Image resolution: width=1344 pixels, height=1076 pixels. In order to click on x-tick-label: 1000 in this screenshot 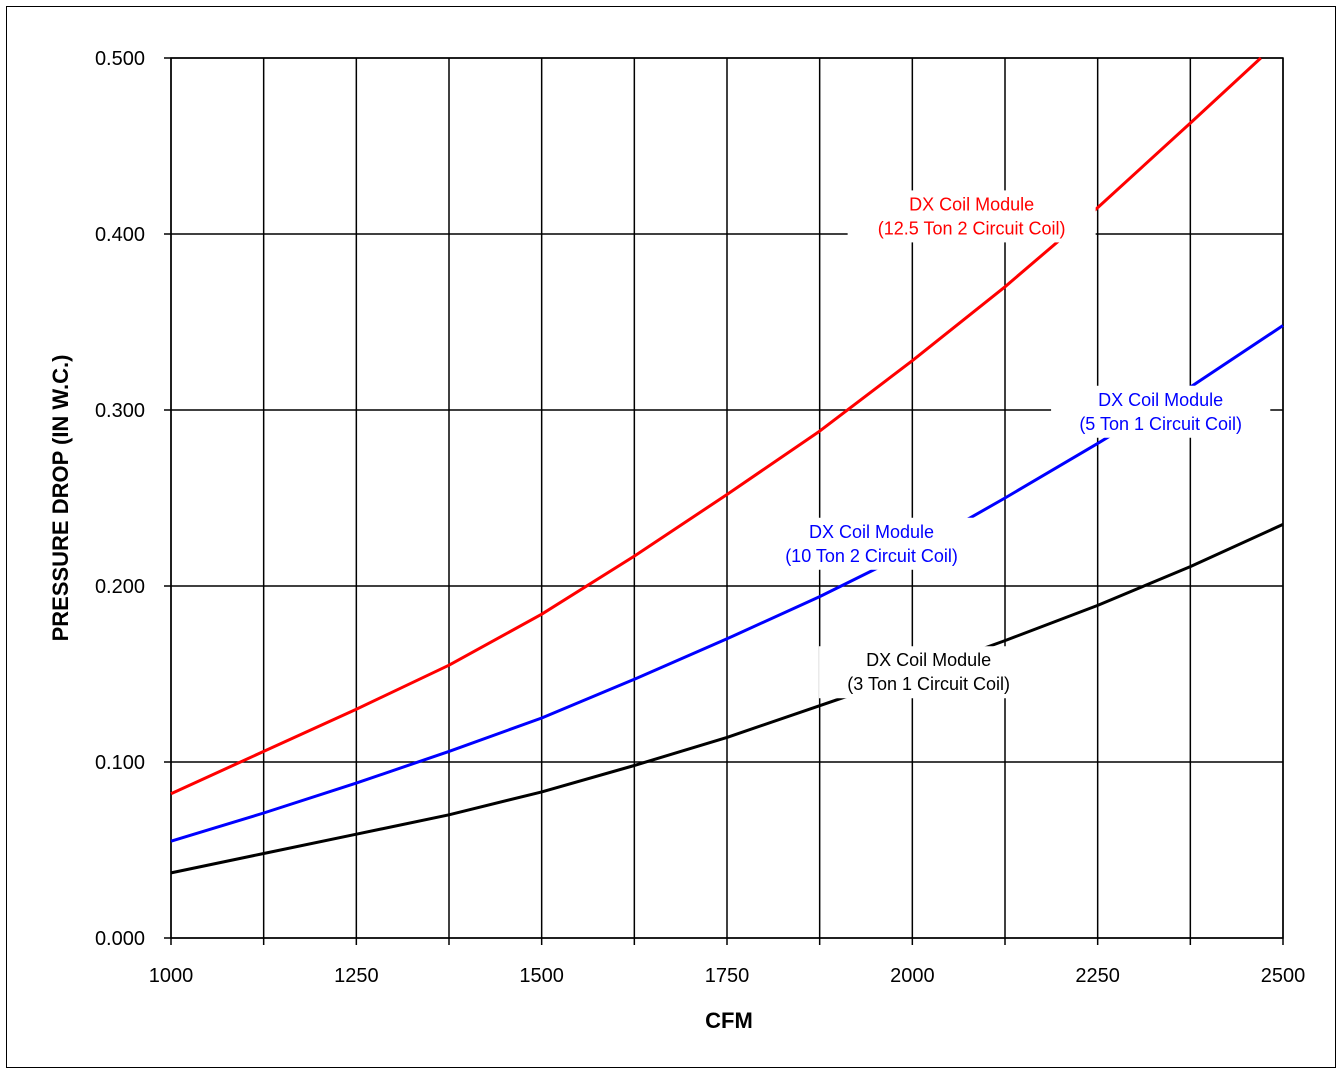, I will do `click(171, 976)`.